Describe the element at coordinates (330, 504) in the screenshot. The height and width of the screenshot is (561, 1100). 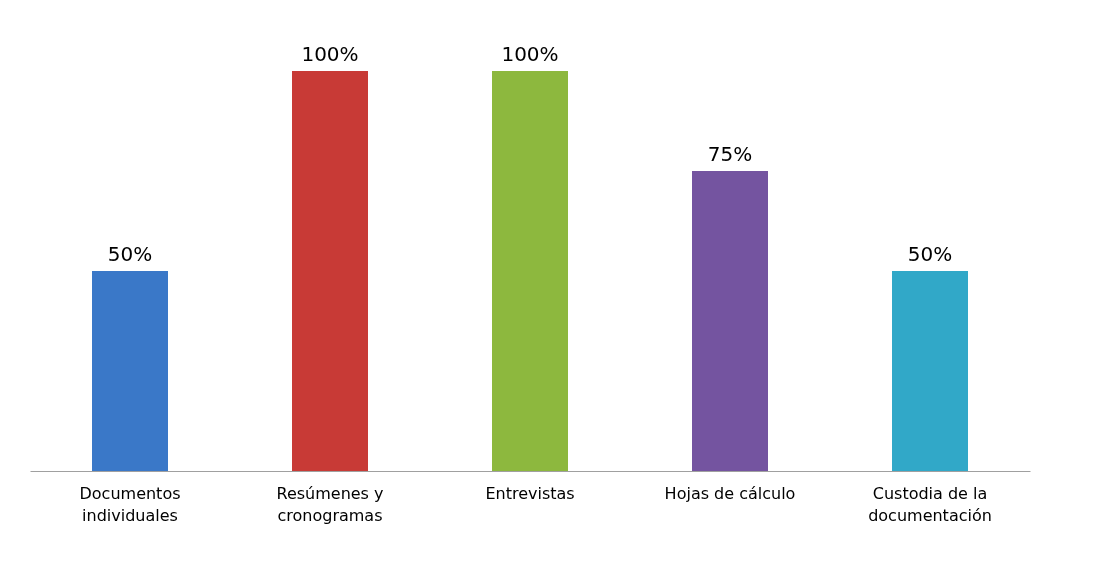
I see `x-tick-label: Resúmenes y cronogramas` at that location.